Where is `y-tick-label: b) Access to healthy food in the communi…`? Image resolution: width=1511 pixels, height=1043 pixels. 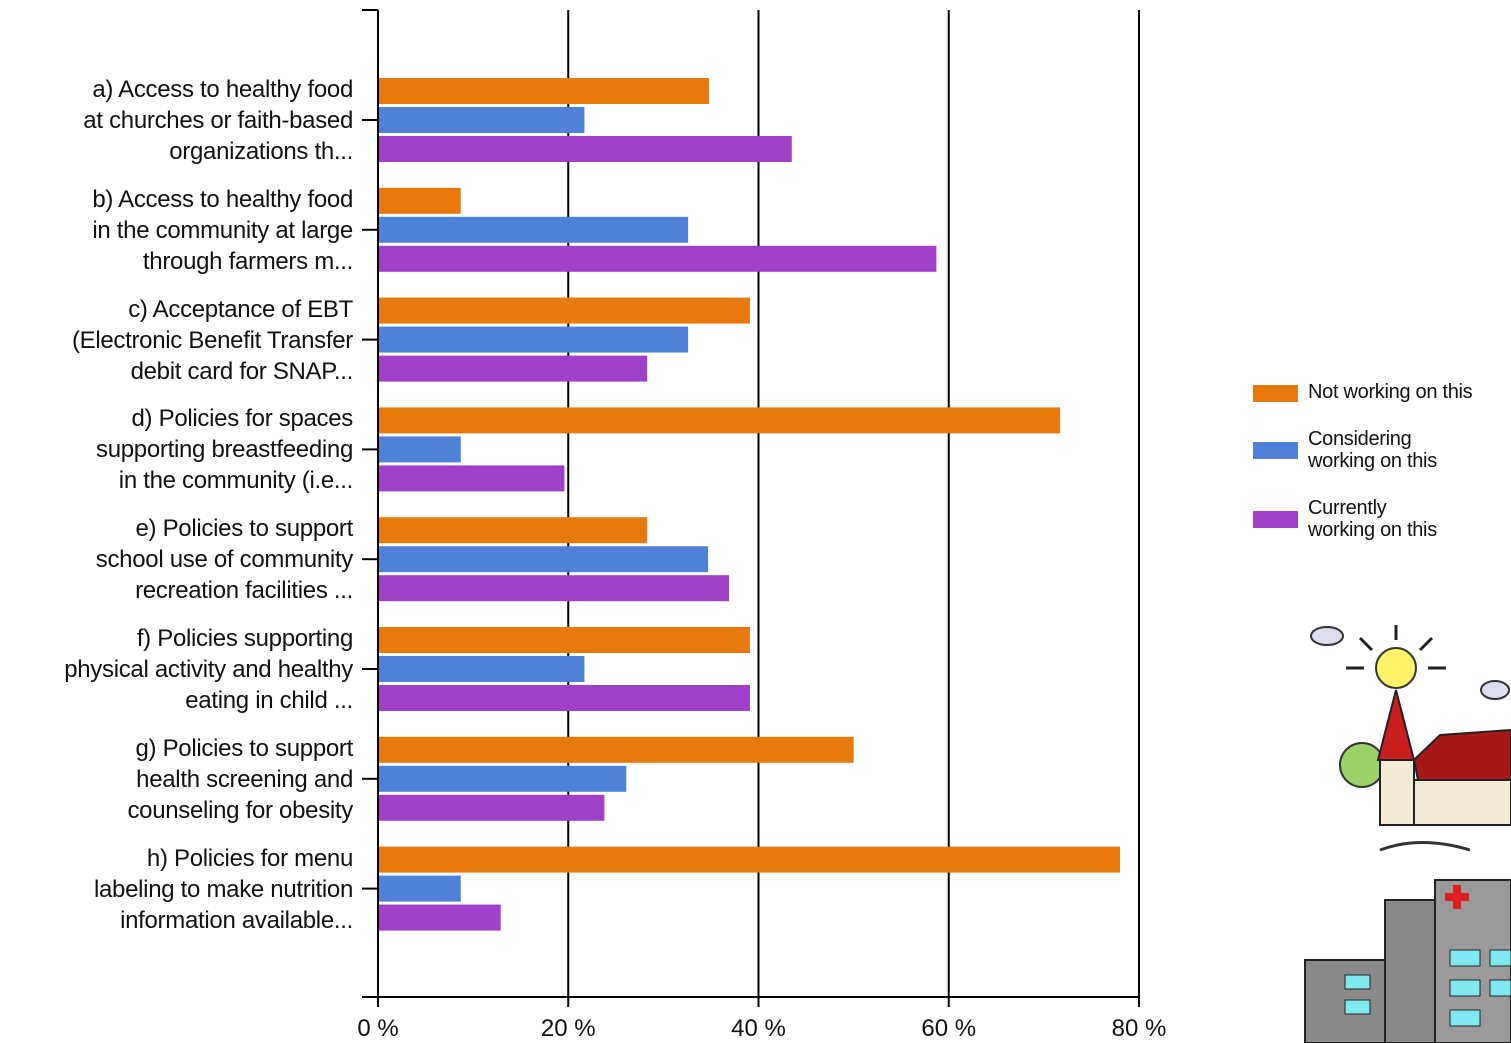
y-tick-label: b) Access to healthy food in the communi… is located at coordinates (222, 230).